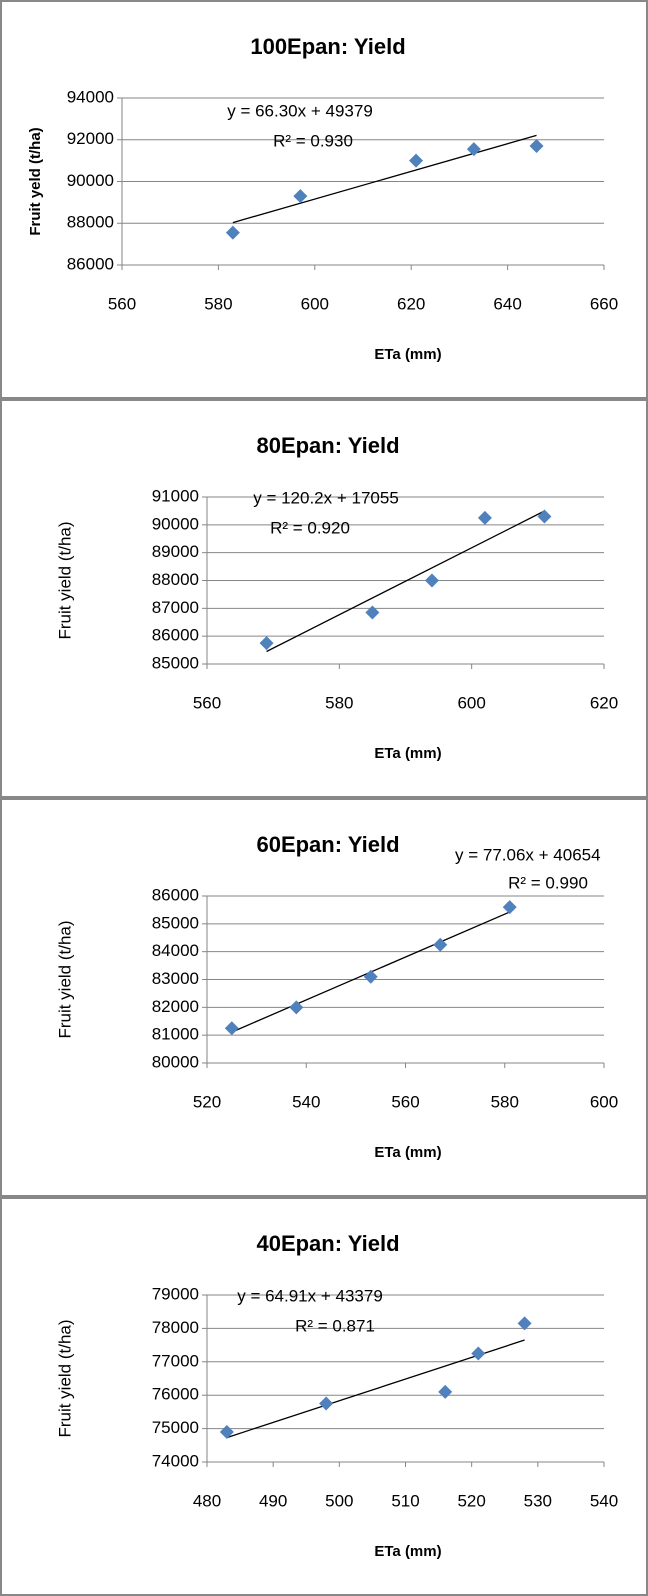 The image size is (648, 1596). Describe the element at coordinates (175, 978) in the screenshot. I see `y-tick-label: 83000` at that location.